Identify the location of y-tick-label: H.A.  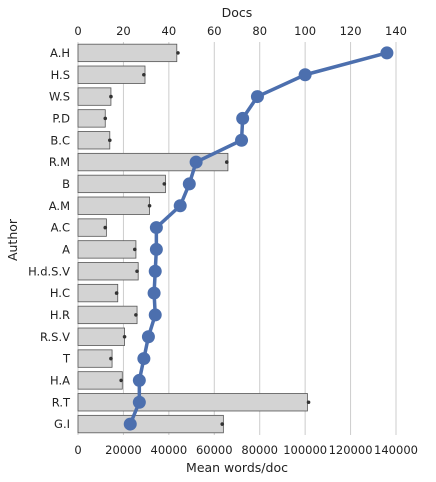
(60, 380).